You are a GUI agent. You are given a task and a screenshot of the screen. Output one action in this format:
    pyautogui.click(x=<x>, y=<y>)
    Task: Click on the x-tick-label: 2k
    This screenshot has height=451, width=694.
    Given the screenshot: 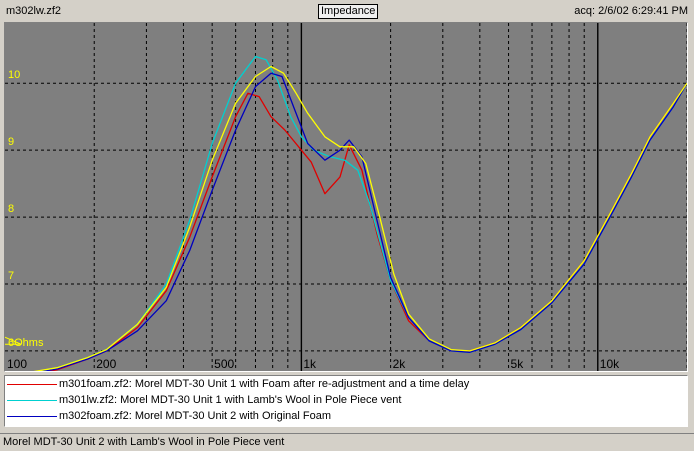 What is the action you would take?
    pyautogui.click(x=400, y=364)
    